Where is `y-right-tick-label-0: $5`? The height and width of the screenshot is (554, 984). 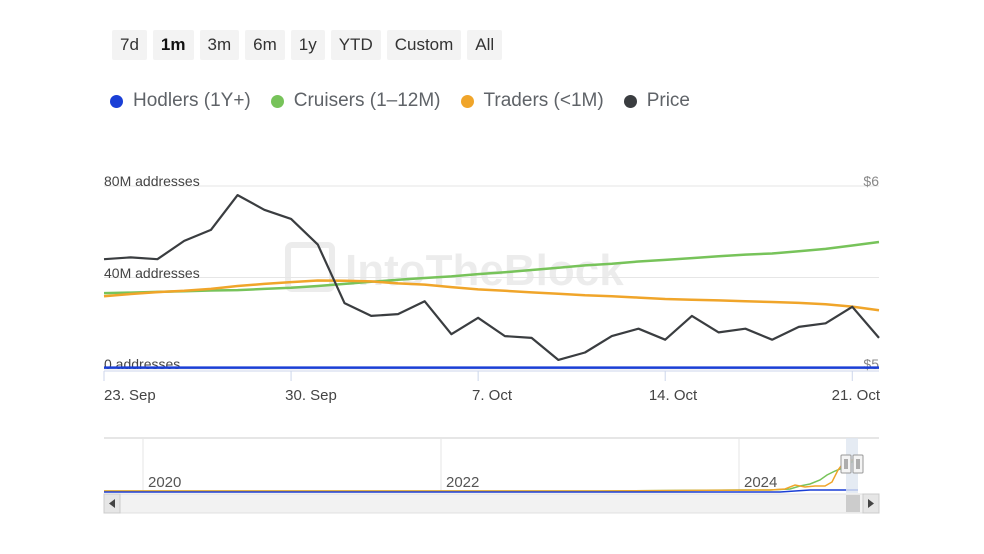 y-right-tick-label-0: $5 is located at coordinates (871, 364).